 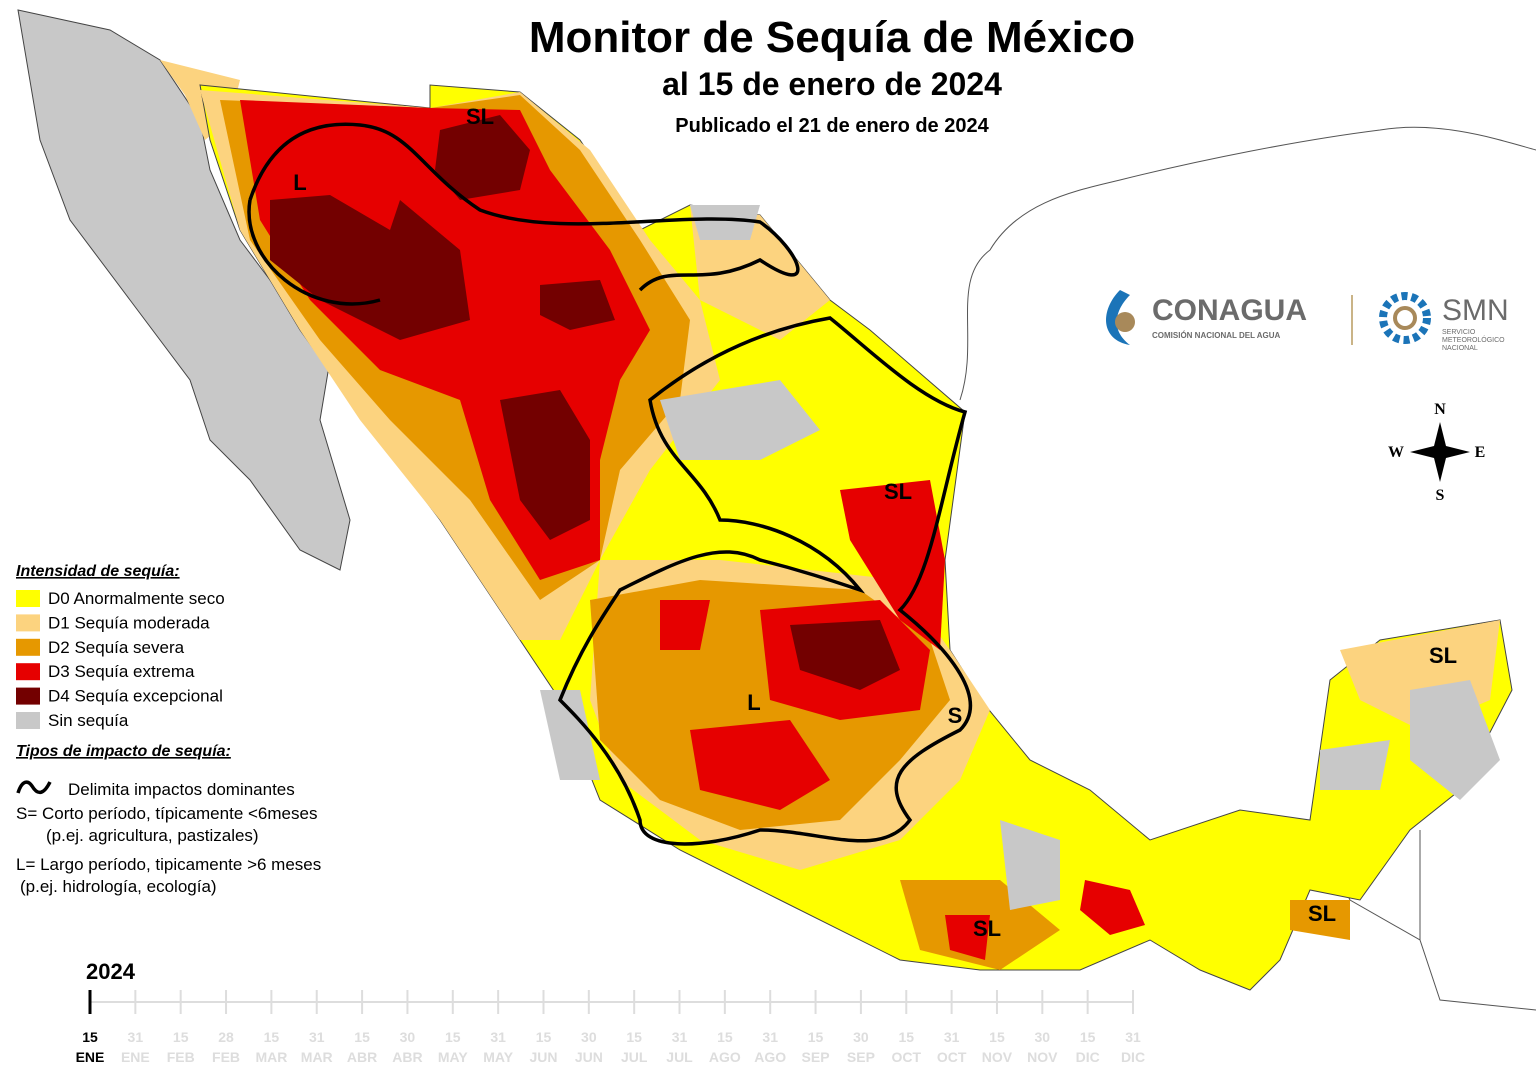 I want to click on logo-text: CONAGUA, so click(x=1229, y=310).